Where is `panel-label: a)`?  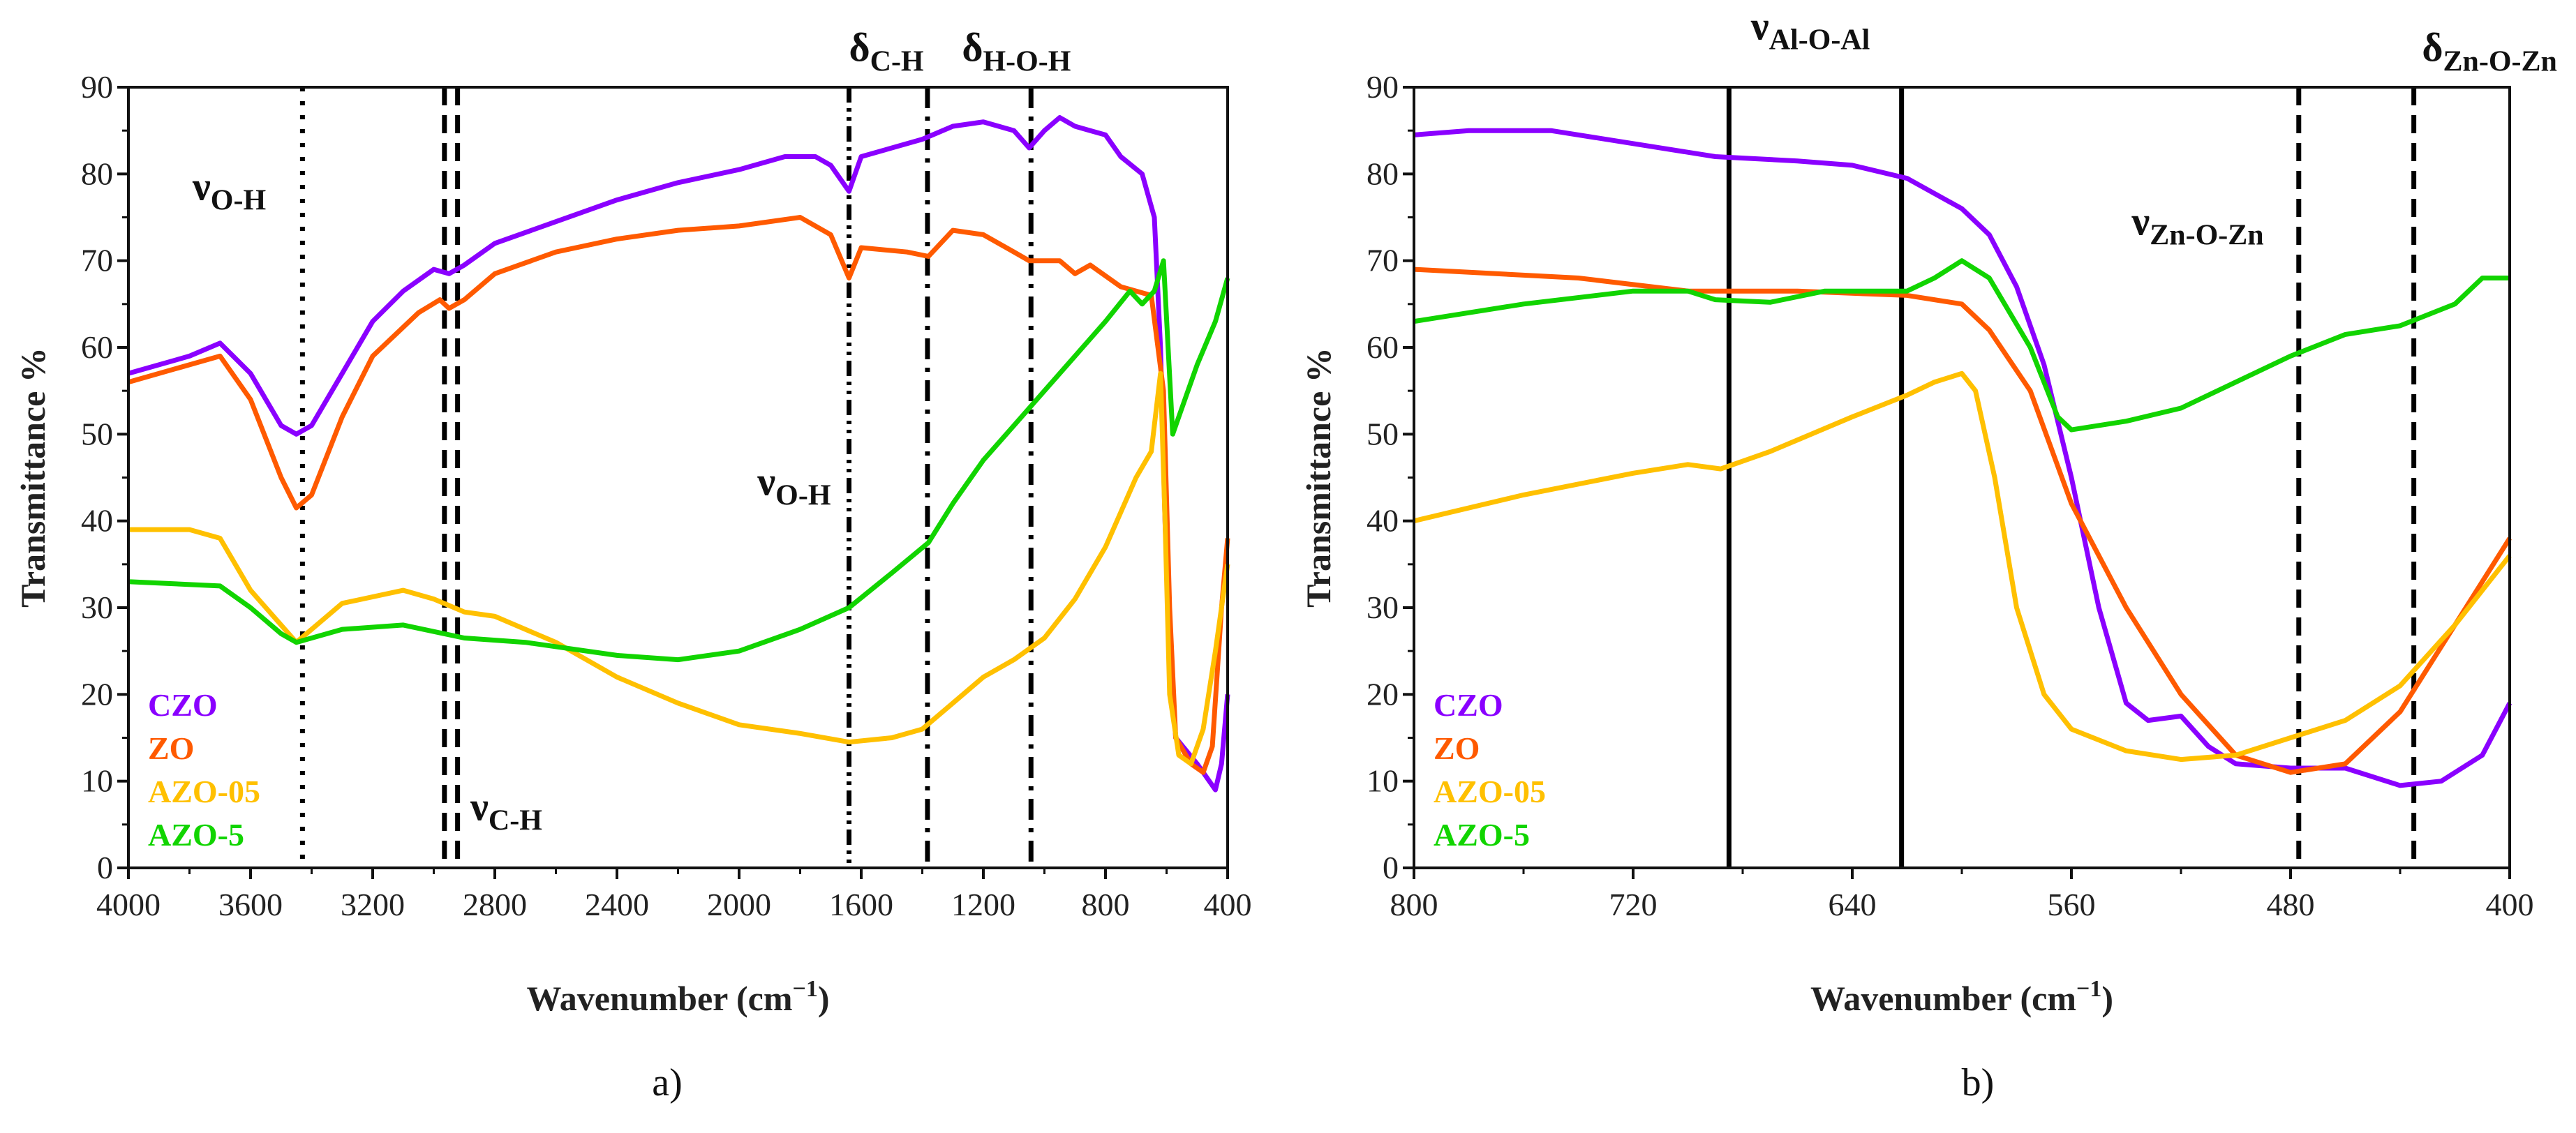
panel-label: a) is located at coordinates (667, 1083).